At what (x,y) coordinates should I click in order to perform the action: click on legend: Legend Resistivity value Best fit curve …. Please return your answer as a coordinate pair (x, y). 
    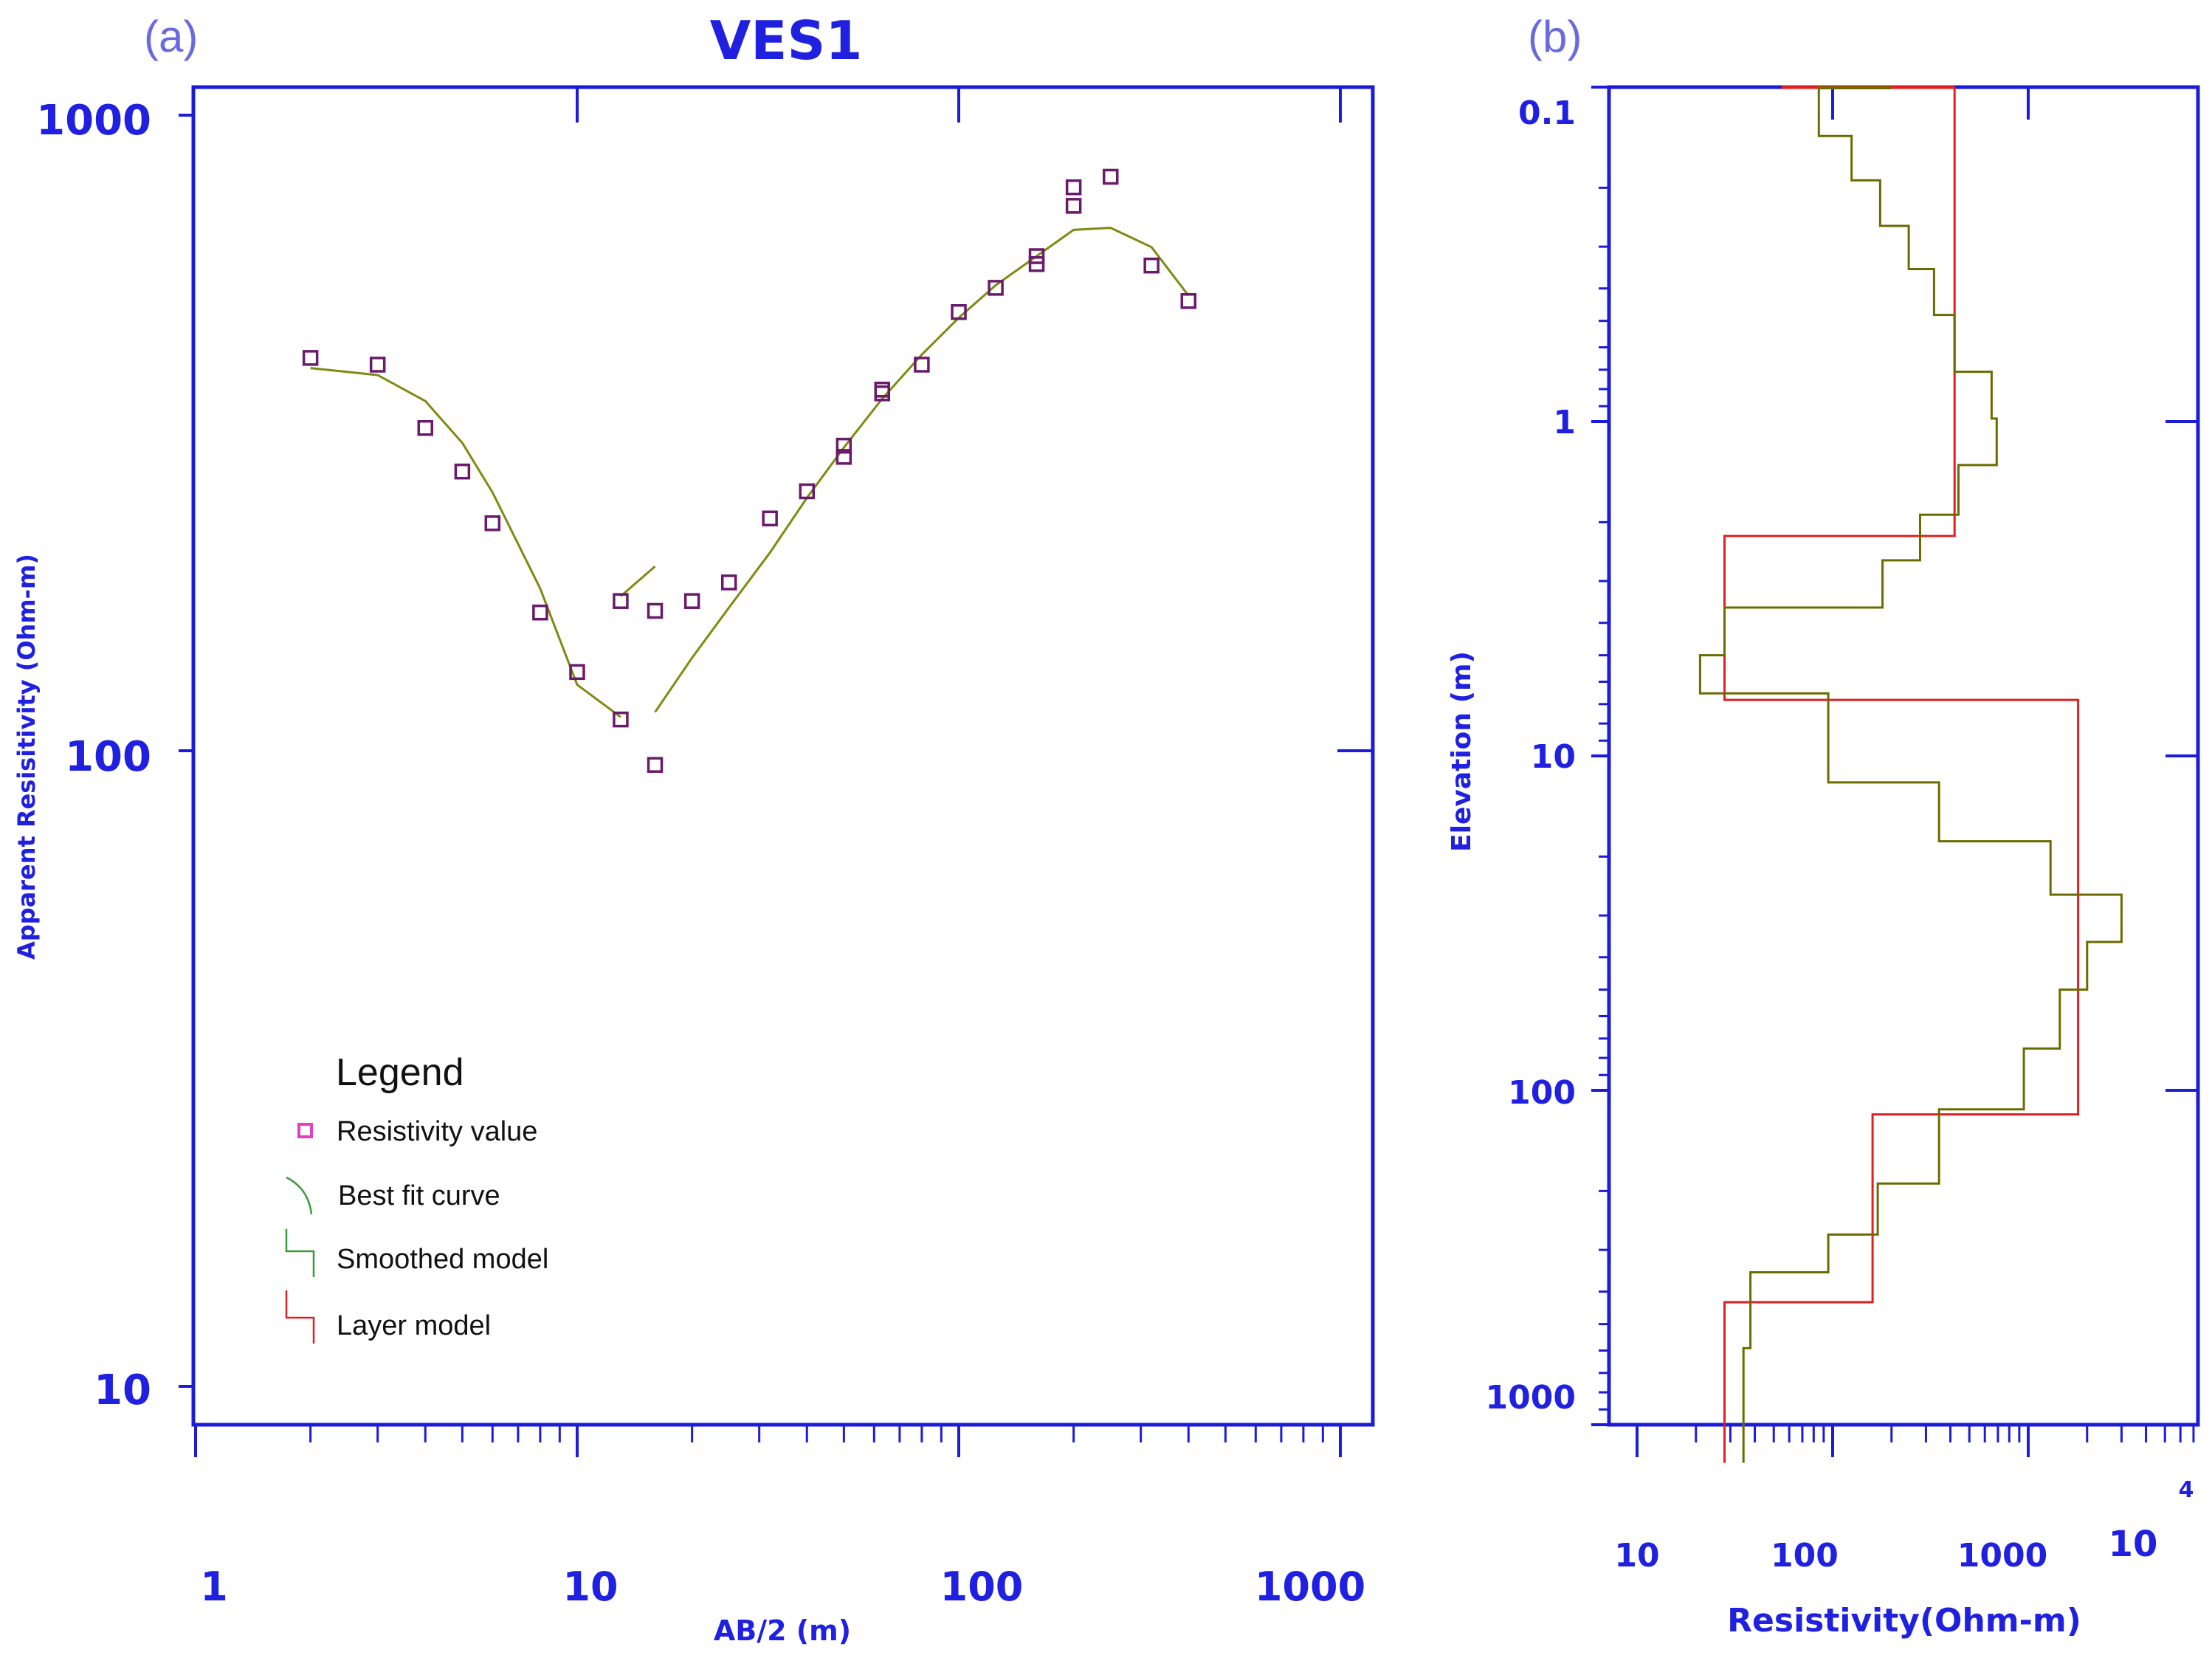
    Looking at the image, I should click on (416, 1197).